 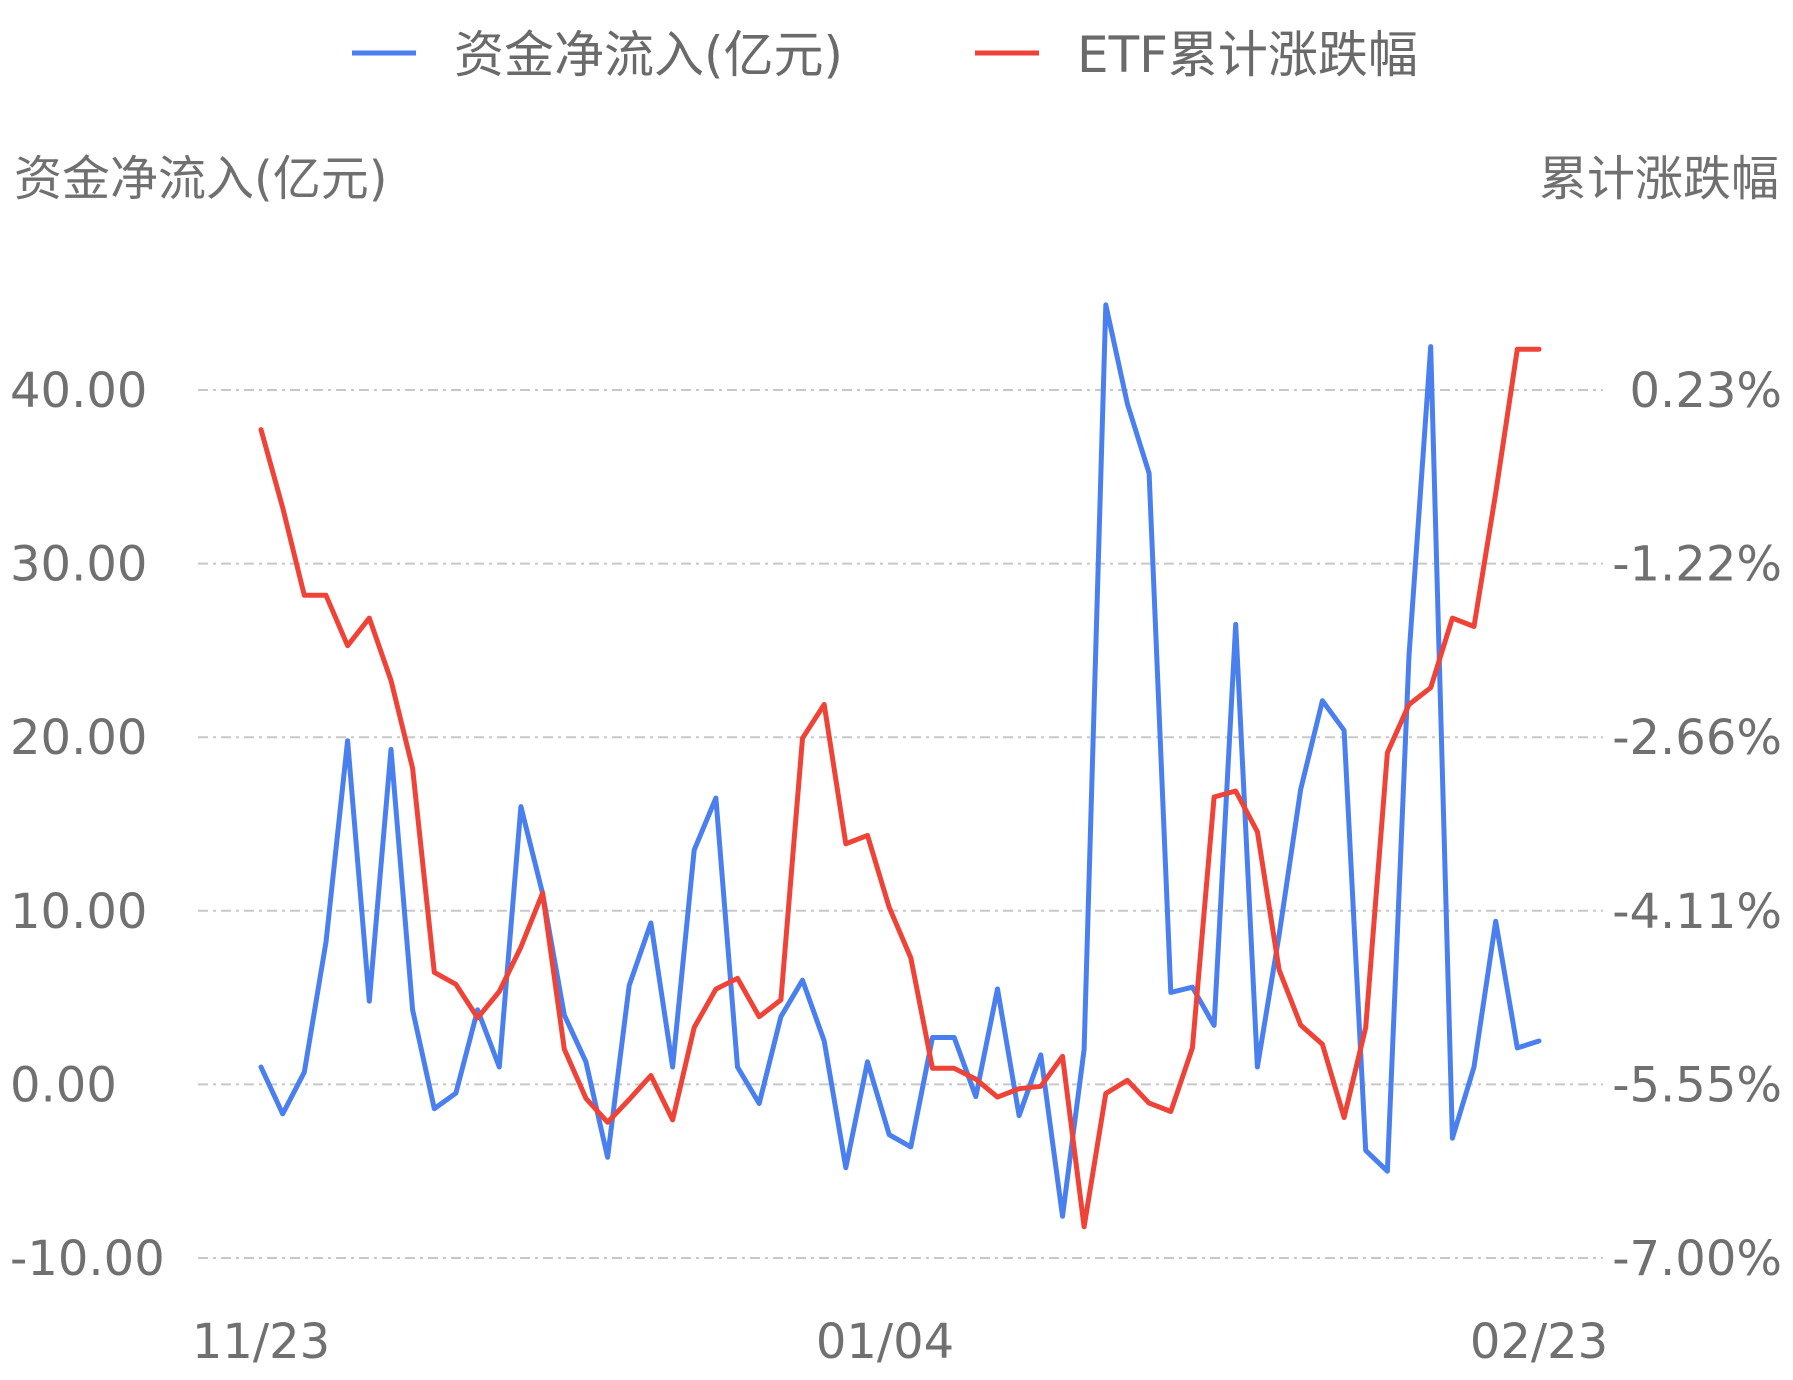 I want to click on x-axis-ticks: 11/23 01/04 02/23, so click(x=900, y=1342).